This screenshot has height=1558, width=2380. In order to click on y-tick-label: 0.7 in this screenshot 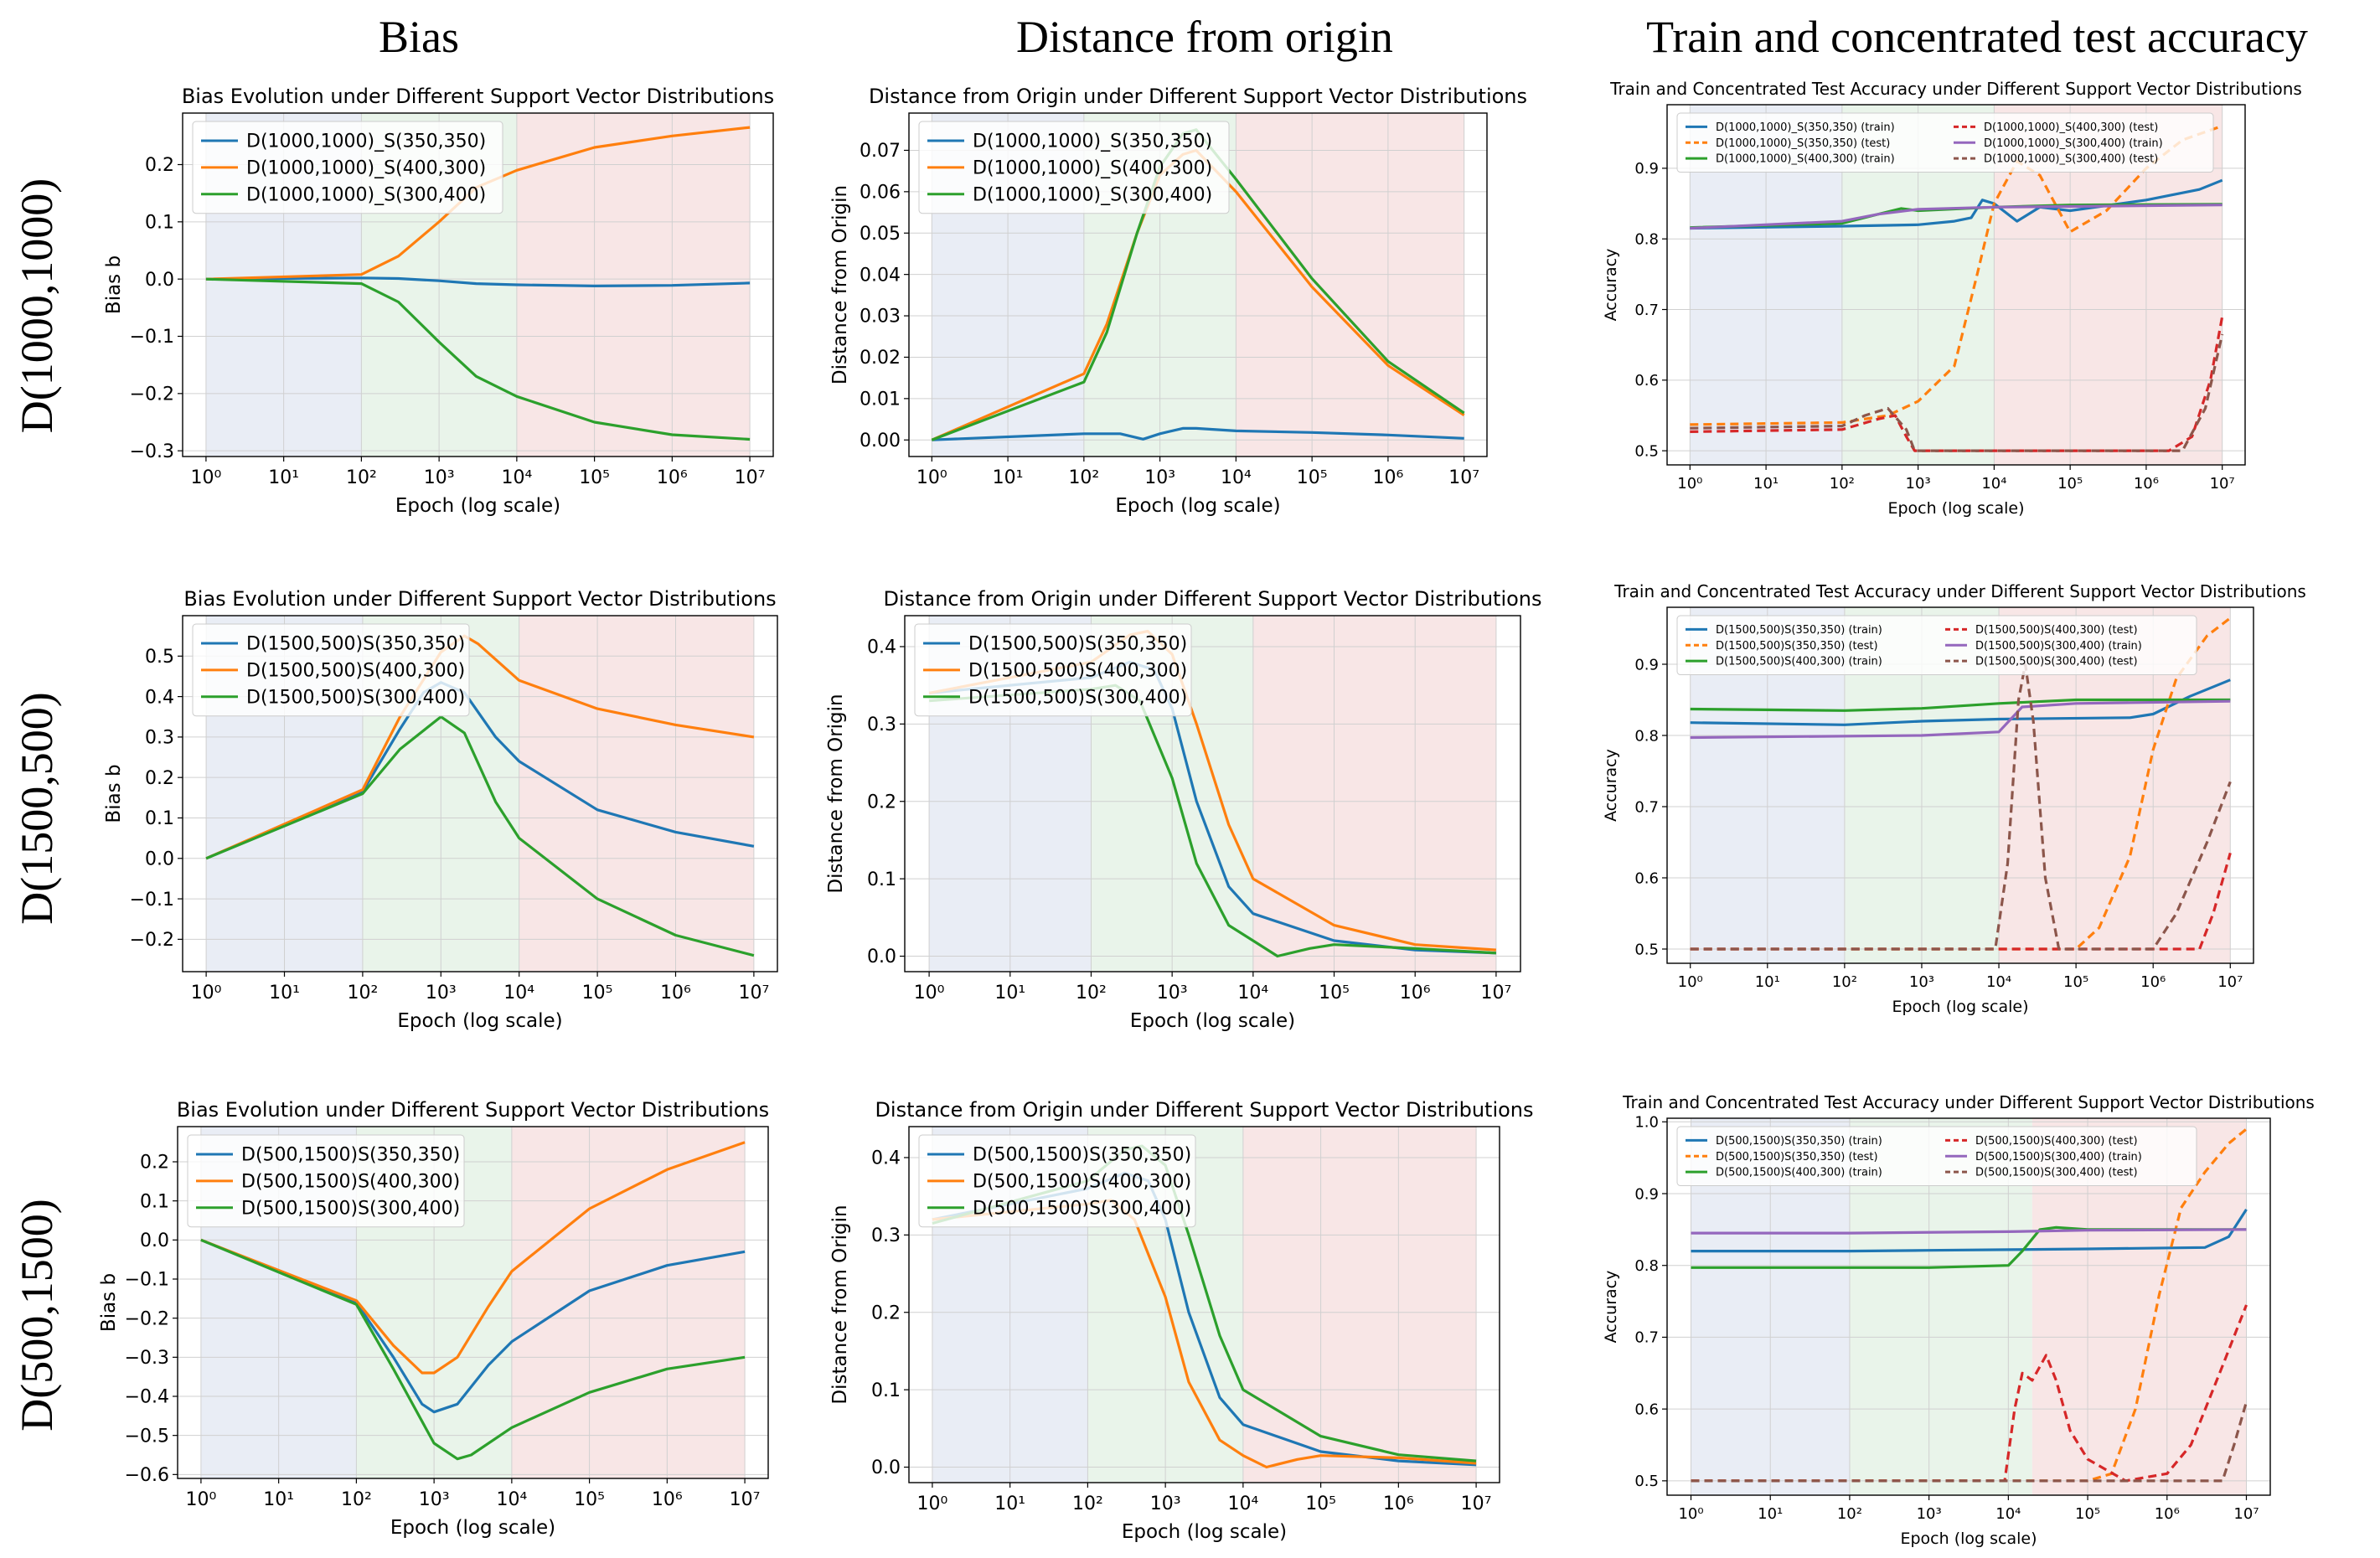, I will do `click(1646, 807)`.